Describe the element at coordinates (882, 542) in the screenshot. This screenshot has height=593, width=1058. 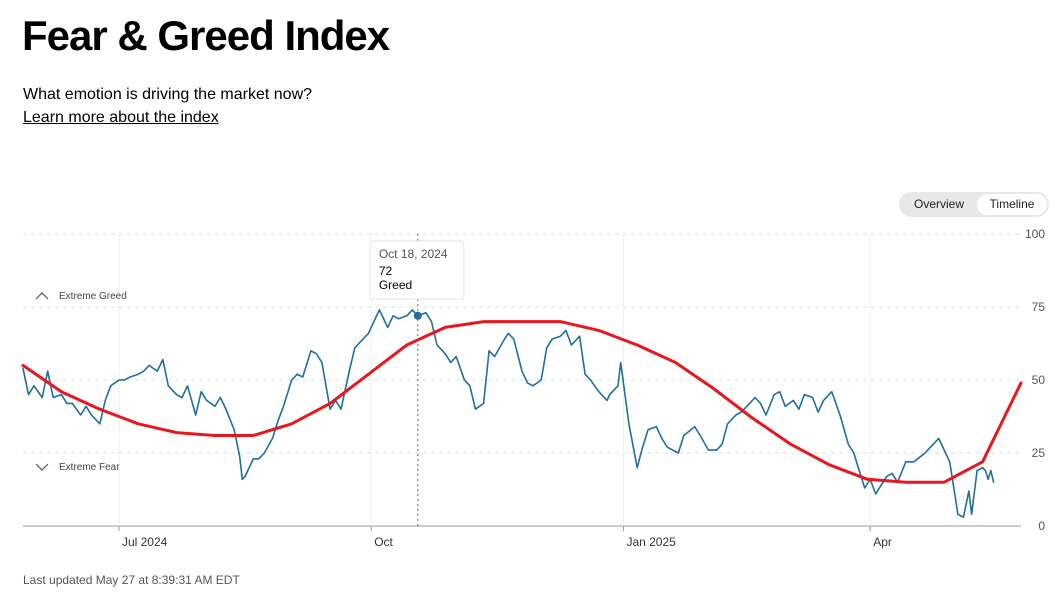
I see `x-tick-label: Apr` at that location.